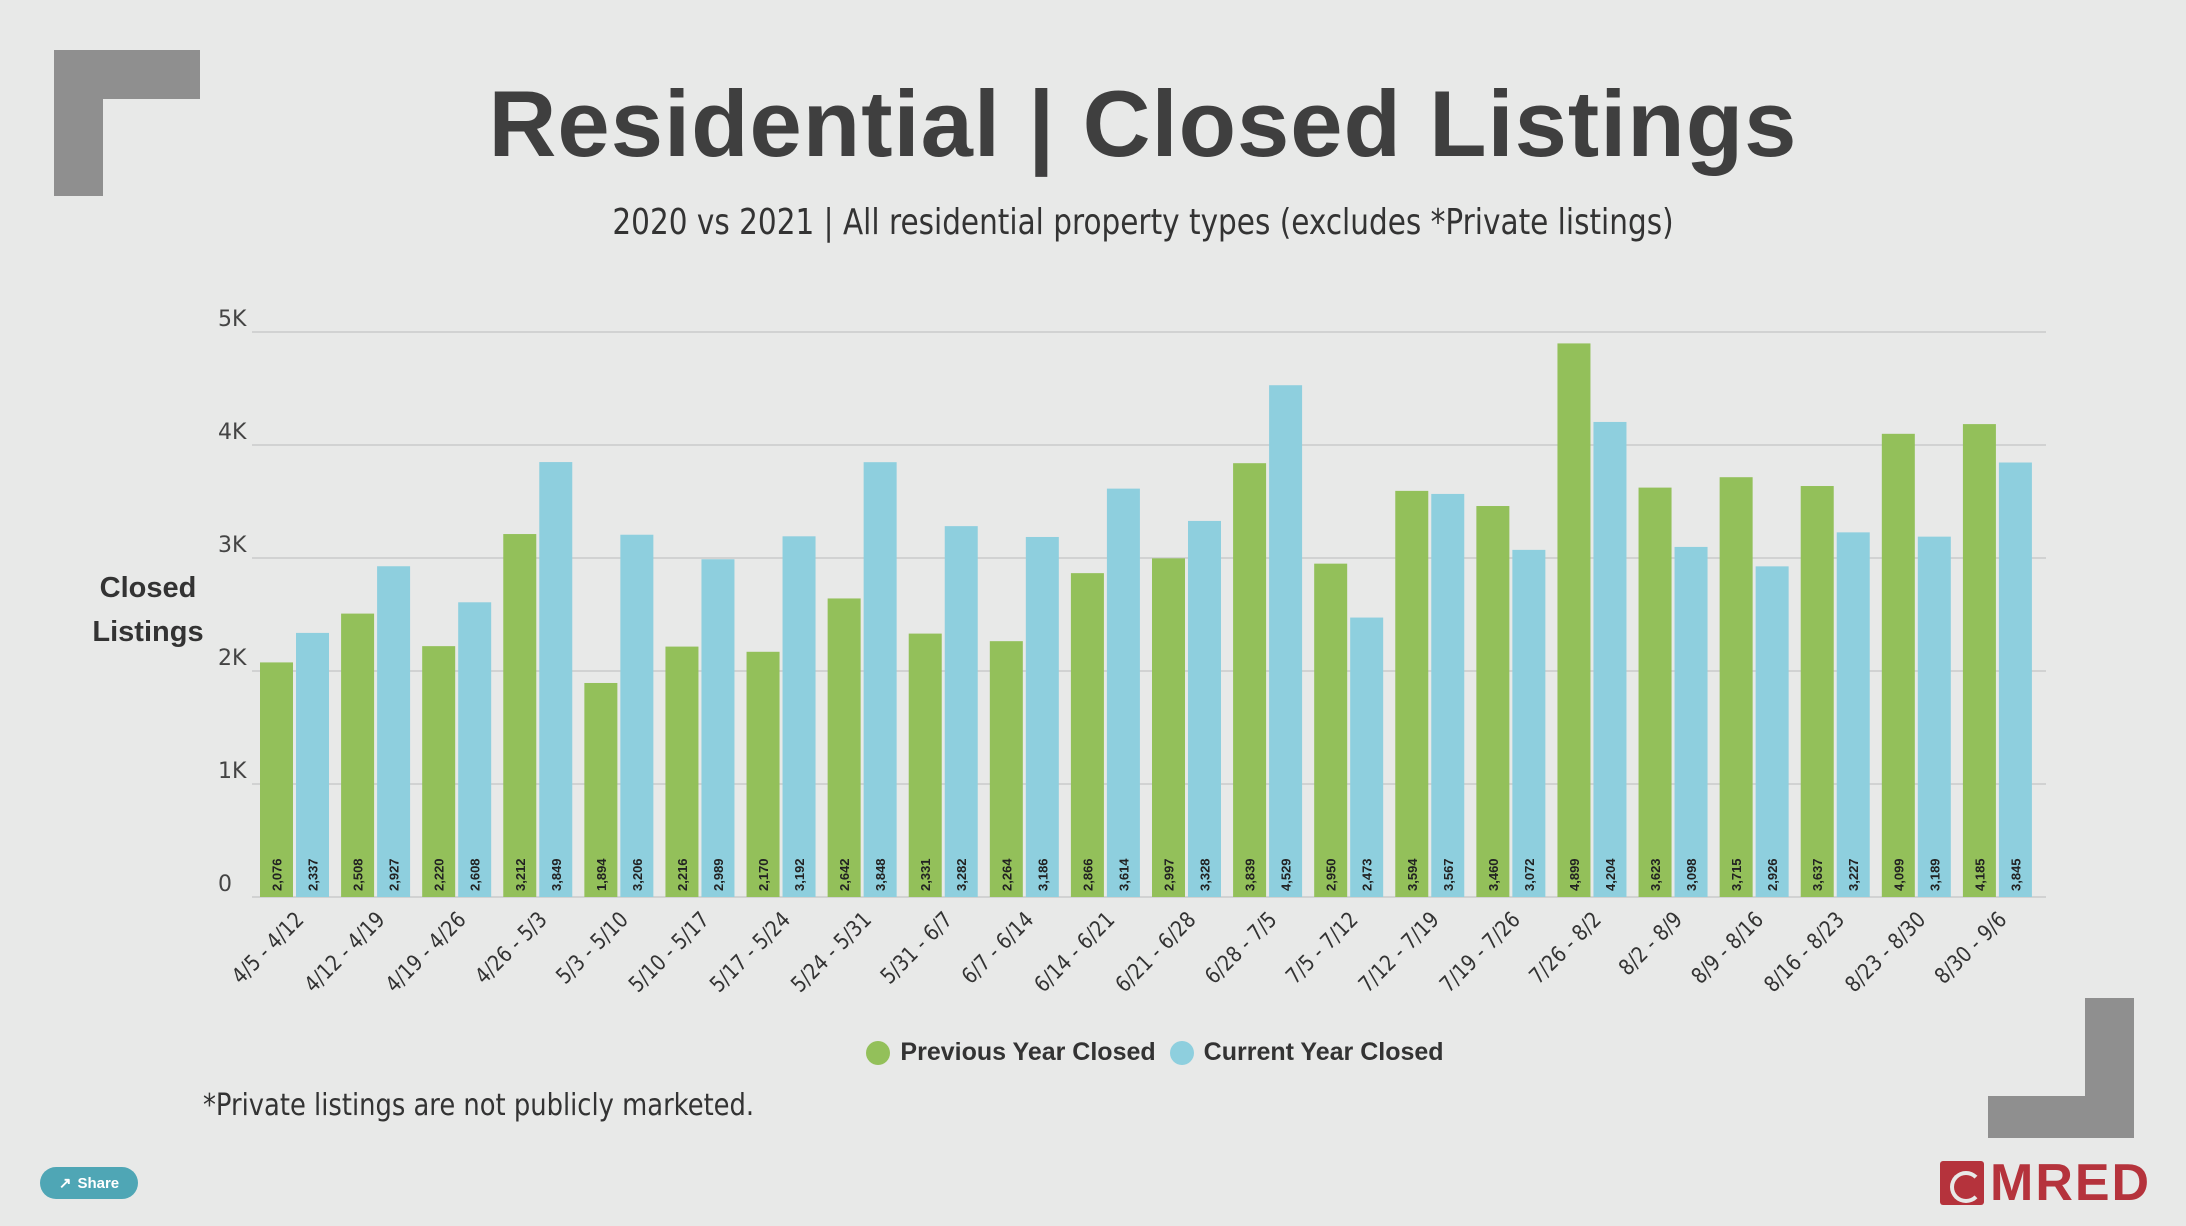  I want to click on legend-swatch-previous, so click(878, 1052).